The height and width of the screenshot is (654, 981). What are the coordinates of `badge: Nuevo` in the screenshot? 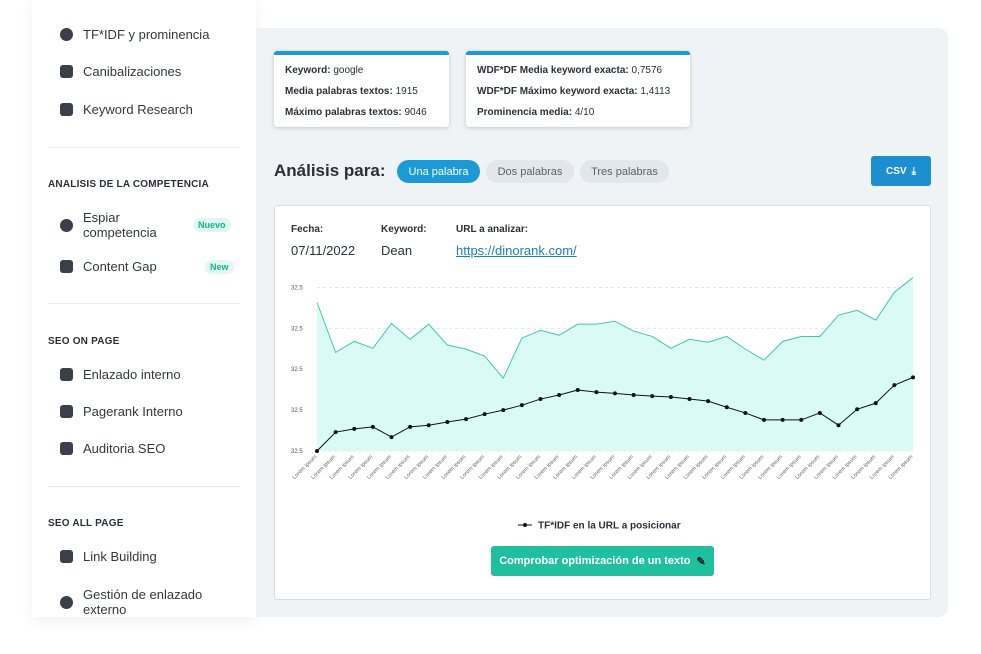 It's located at (212, 225).